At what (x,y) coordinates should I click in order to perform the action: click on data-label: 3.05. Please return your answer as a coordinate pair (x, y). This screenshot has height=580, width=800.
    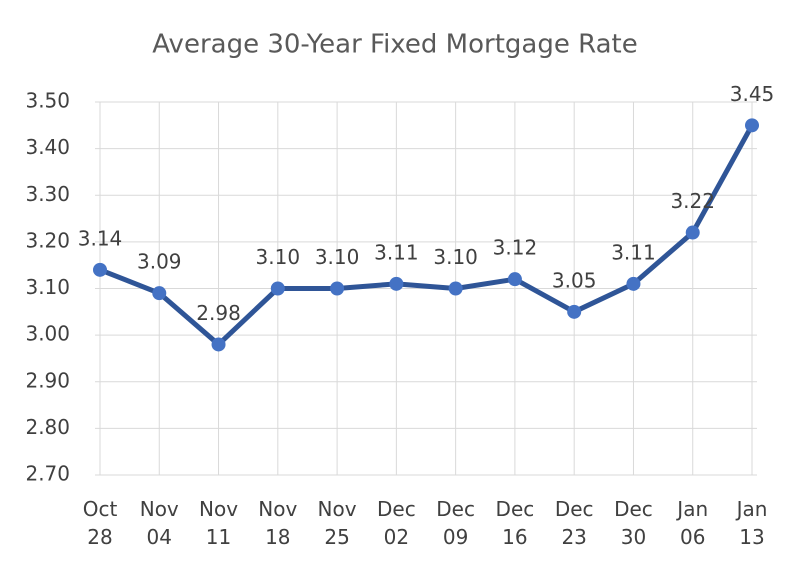
    Looking at the image, I should click on (574, 280).